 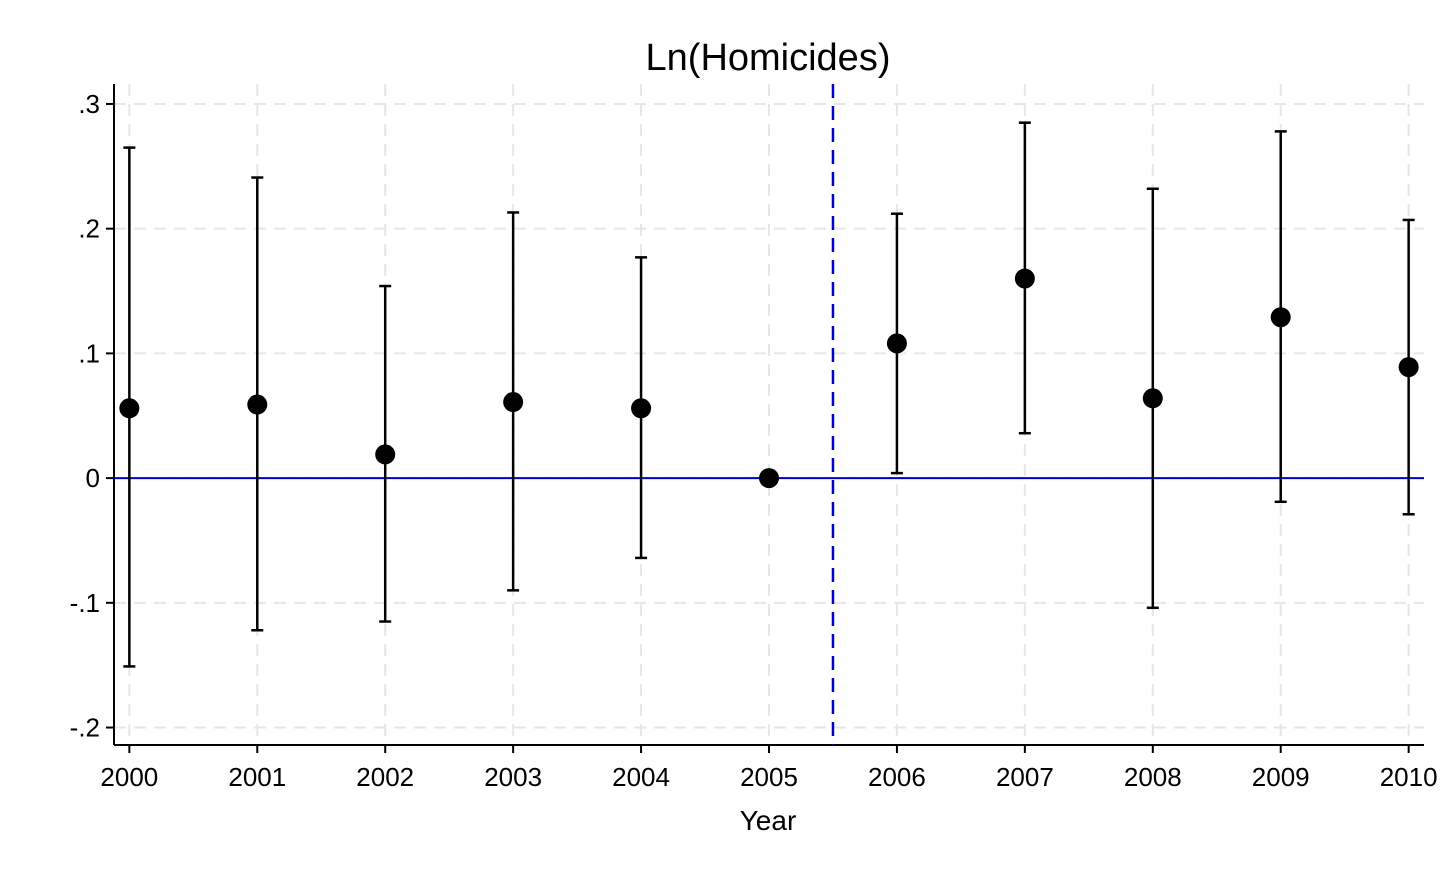 I want to click on x-tick-label: 2002, so click(x=385, y=777).